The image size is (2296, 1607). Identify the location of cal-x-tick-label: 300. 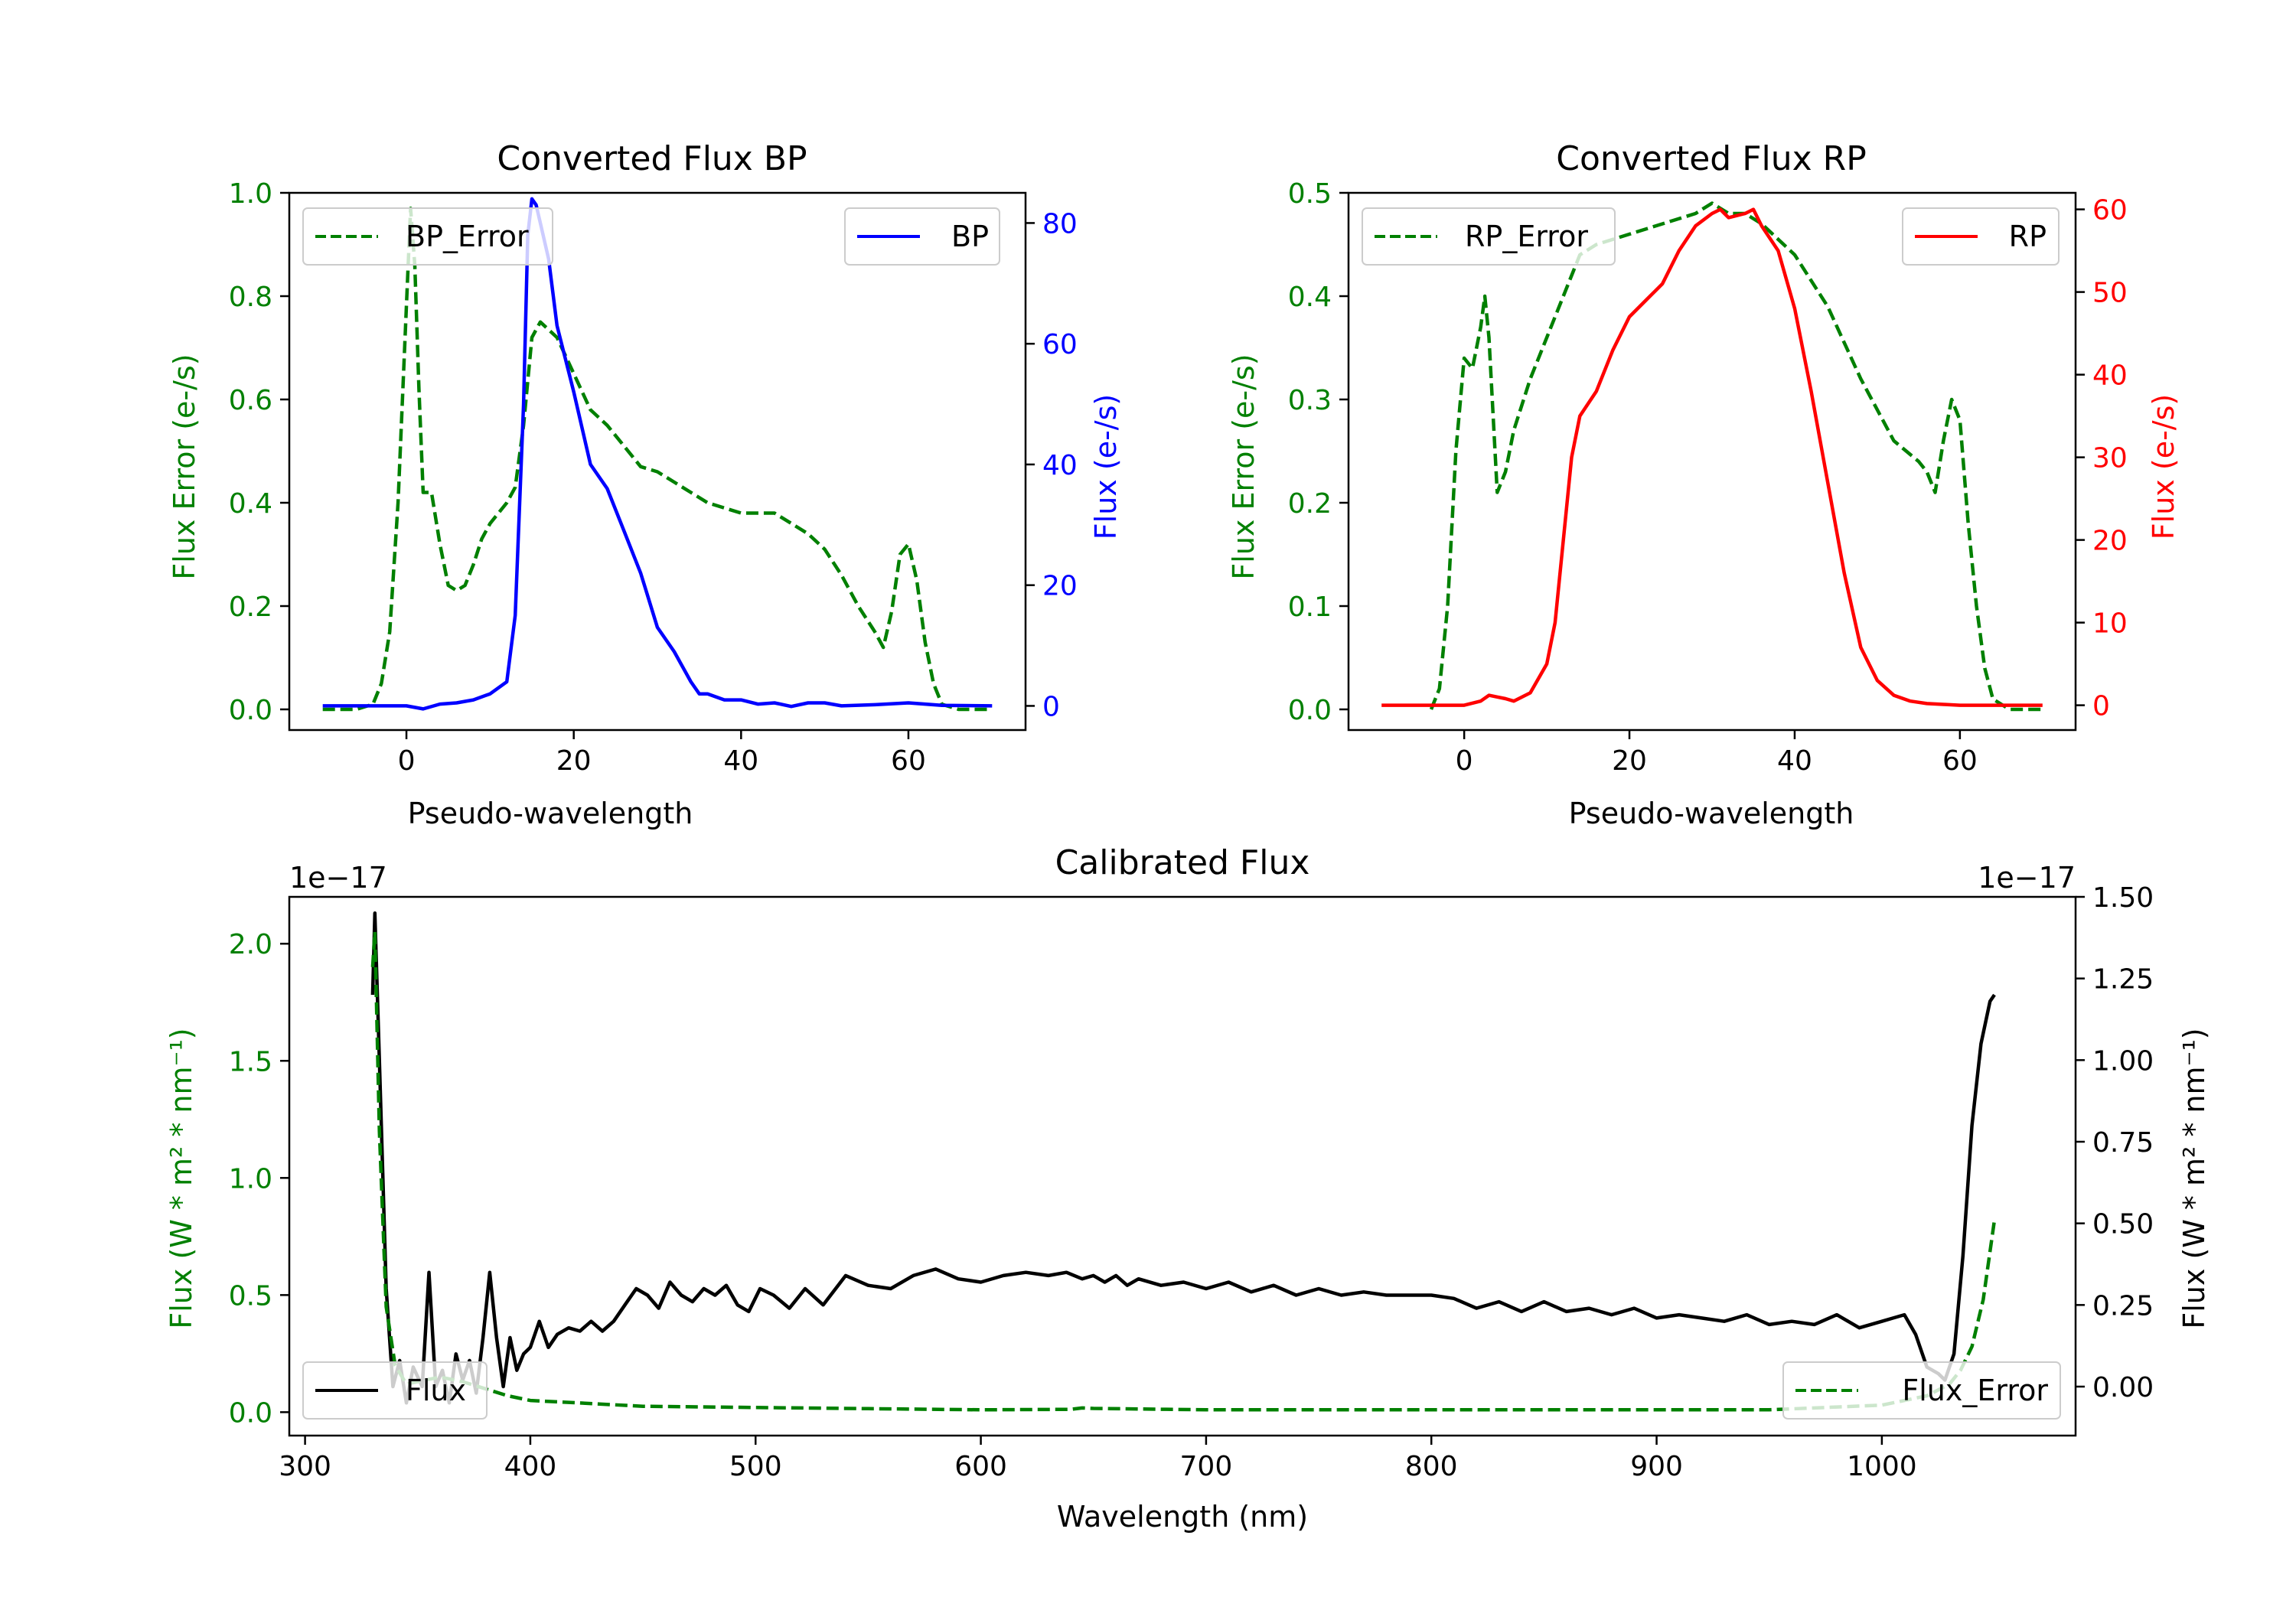
(305, 1466).